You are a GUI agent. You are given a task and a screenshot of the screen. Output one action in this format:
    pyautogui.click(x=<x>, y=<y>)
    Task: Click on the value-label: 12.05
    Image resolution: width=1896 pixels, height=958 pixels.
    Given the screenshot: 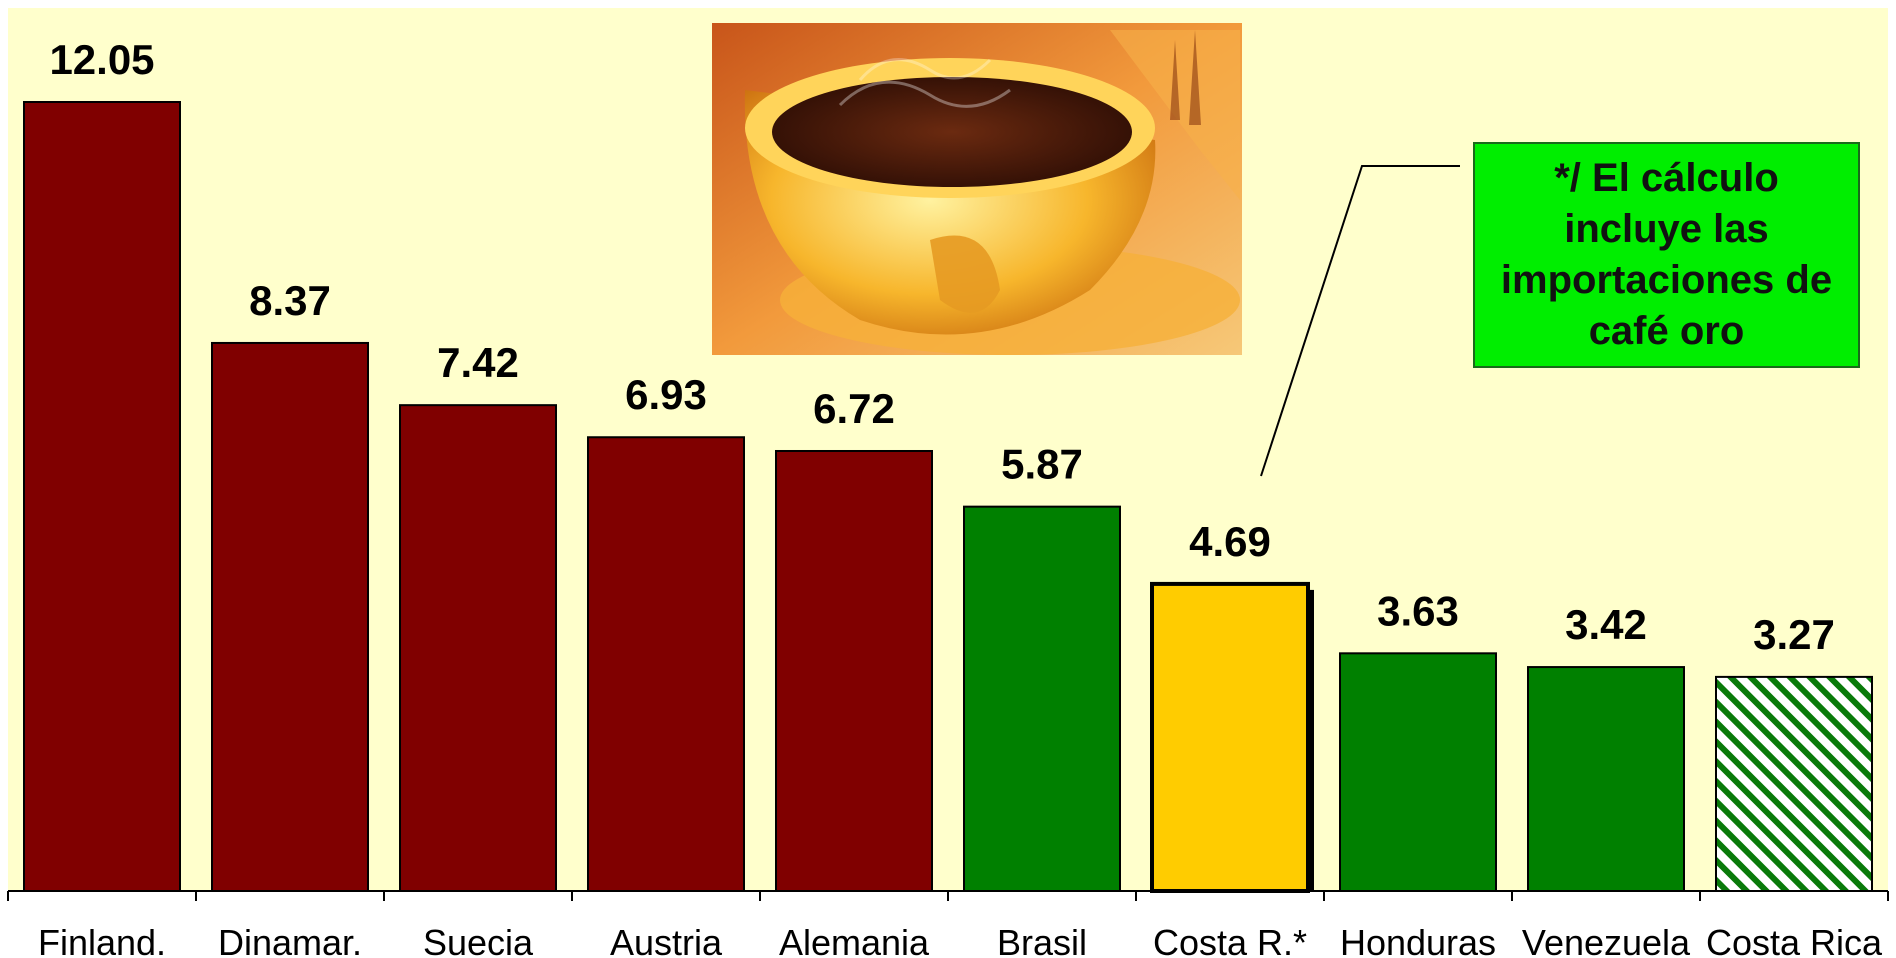 What is the action you would take?
    pyautogui.click(x=101, y=59)
    